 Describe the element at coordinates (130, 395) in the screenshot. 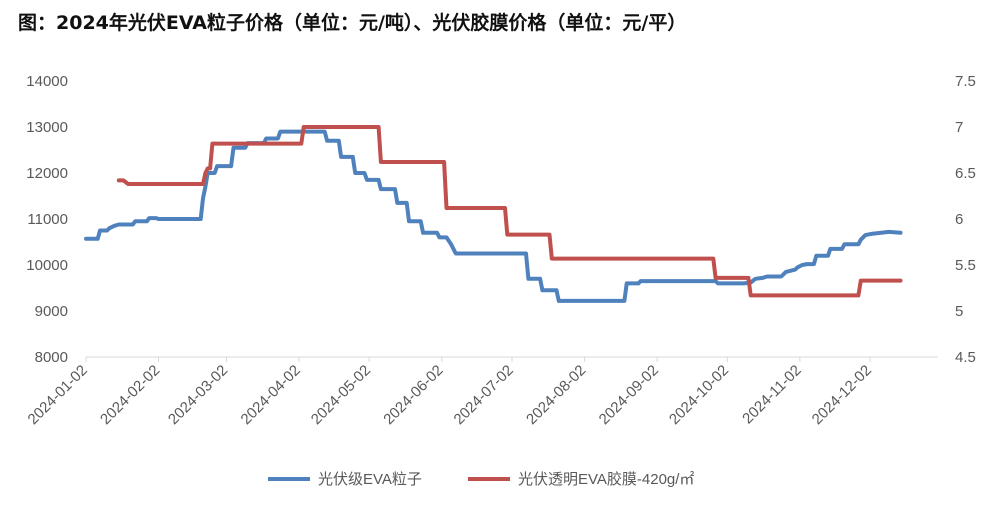

I see `x-tick-label: 2024-02-02` at that location.